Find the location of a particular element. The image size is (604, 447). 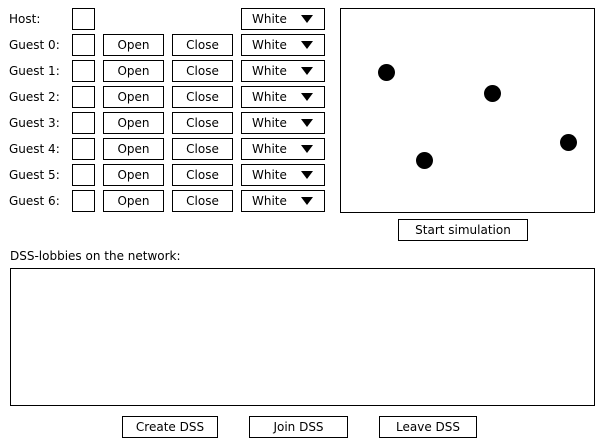

guest-4-open-button: Open is located at coordinates (133, 149).